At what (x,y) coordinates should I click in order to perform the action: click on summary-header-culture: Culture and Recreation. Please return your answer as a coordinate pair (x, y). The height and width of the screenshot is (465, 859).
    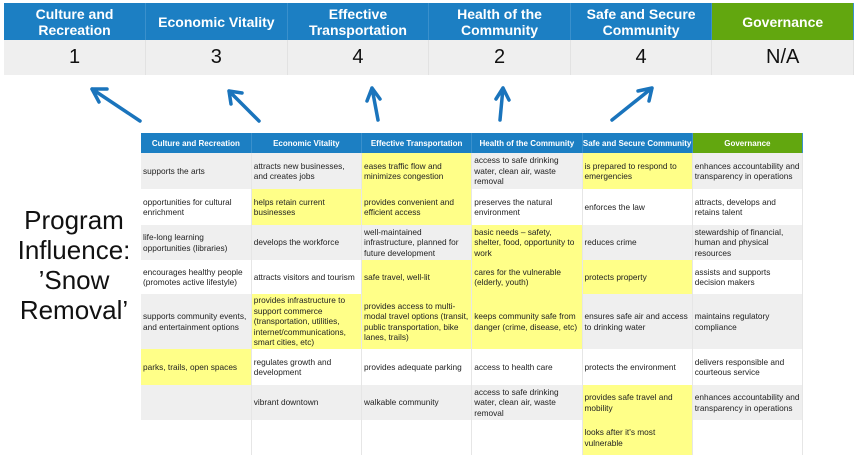
    Looking at the image, I should click on (75, 21).